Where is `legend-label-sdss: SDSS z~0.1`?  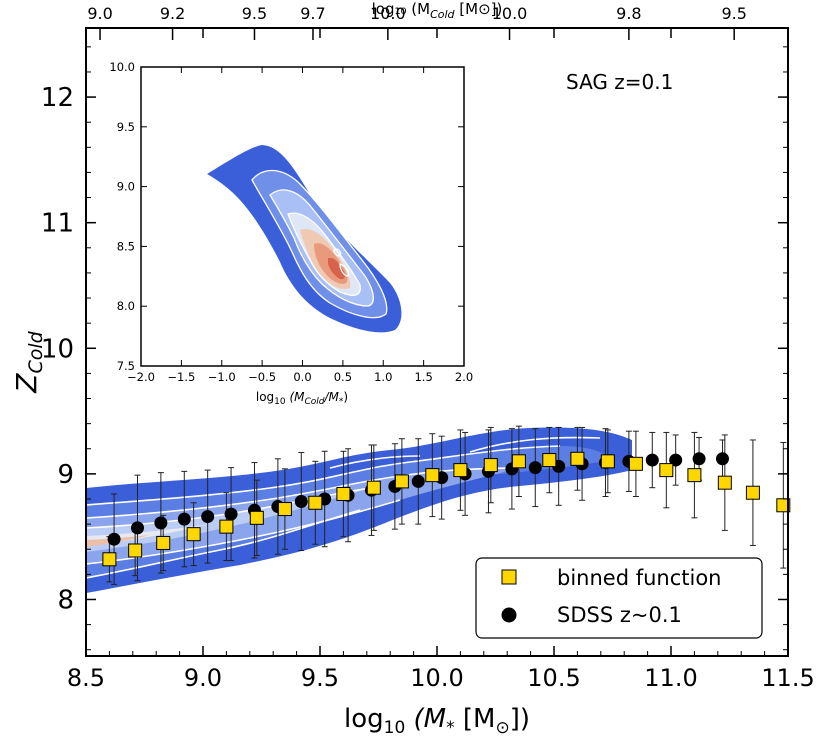
legend-label-sdss: SDSS z~0.1 is located at coordinates (619, 615).